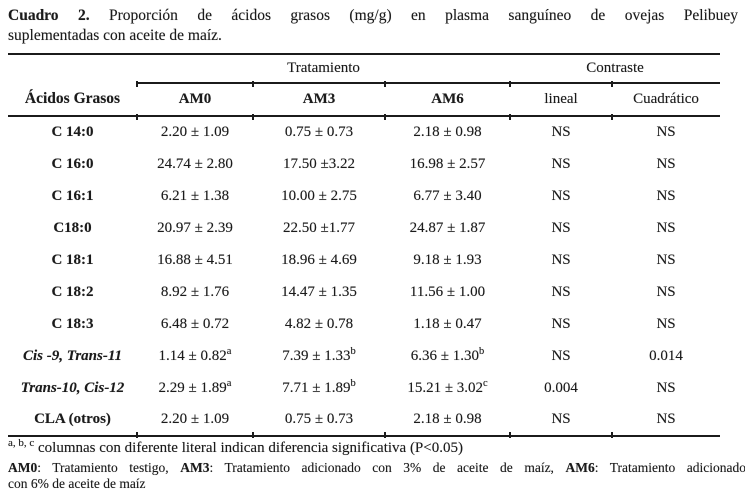  Describe the element at coordinates (195, 354) in the screenshot. I see `cell-am0: 1.14 ± 0.82a` at that location.